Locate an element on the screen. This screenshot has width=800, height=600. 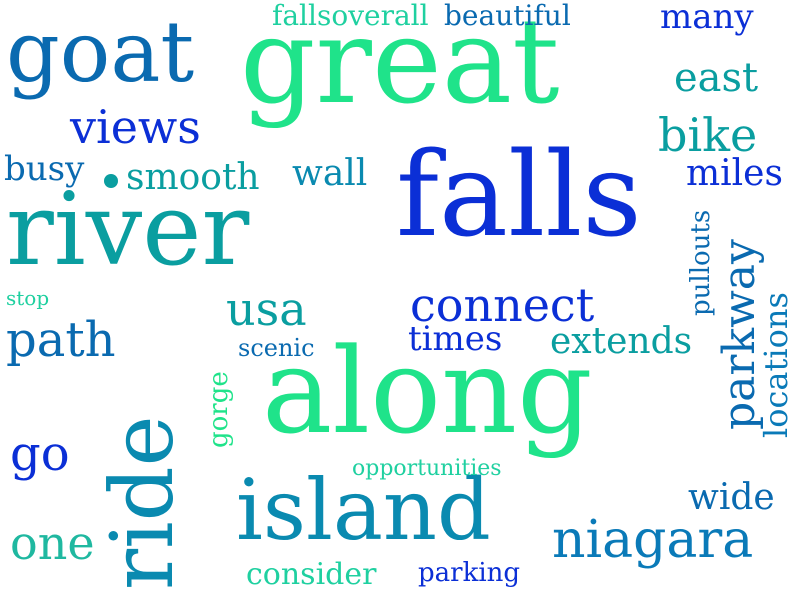
word-miles: miles is located at coordinates (734, 173).